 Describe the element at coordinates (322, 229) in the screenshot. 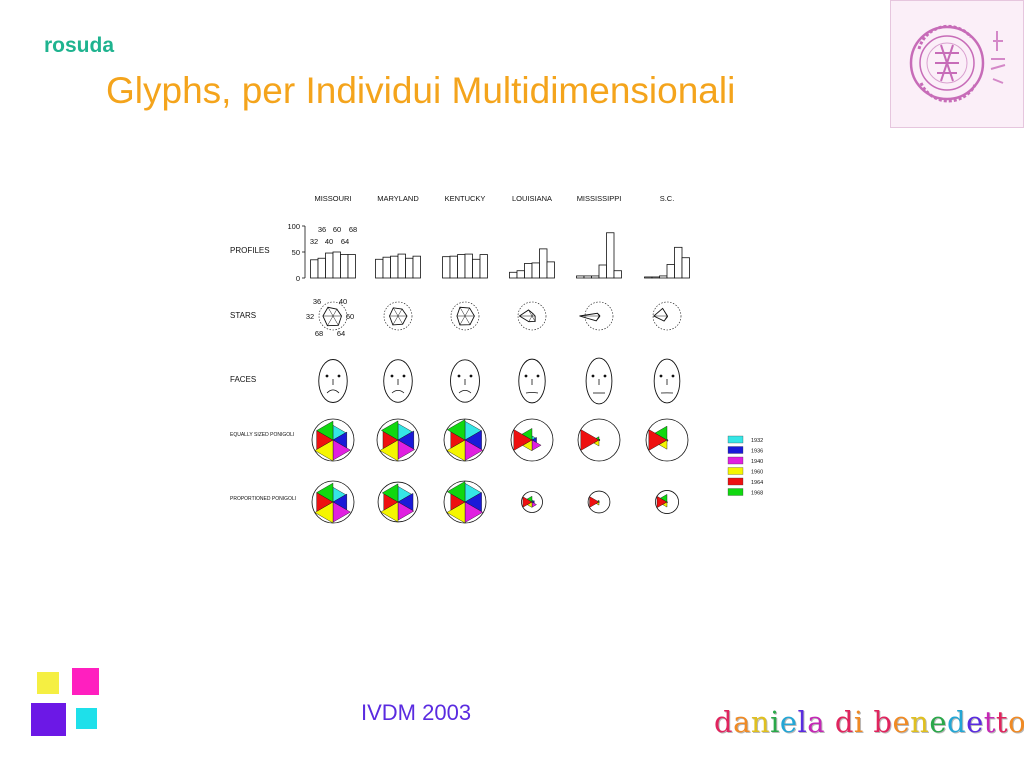

I see `profile-key-label: 36` at that location.